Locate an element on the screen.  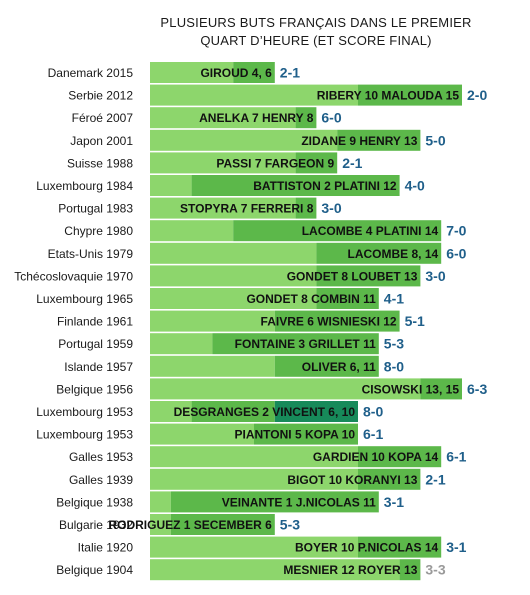
bar-label: GONDET 8 LOUBET 13 is located at coordinates (352, 276).